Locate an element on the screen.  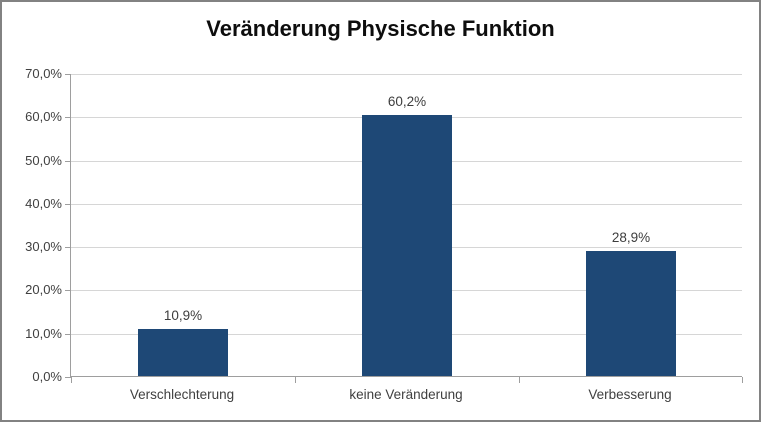
category-label-1: Verschlechterung is located at coordinates (182, 394).